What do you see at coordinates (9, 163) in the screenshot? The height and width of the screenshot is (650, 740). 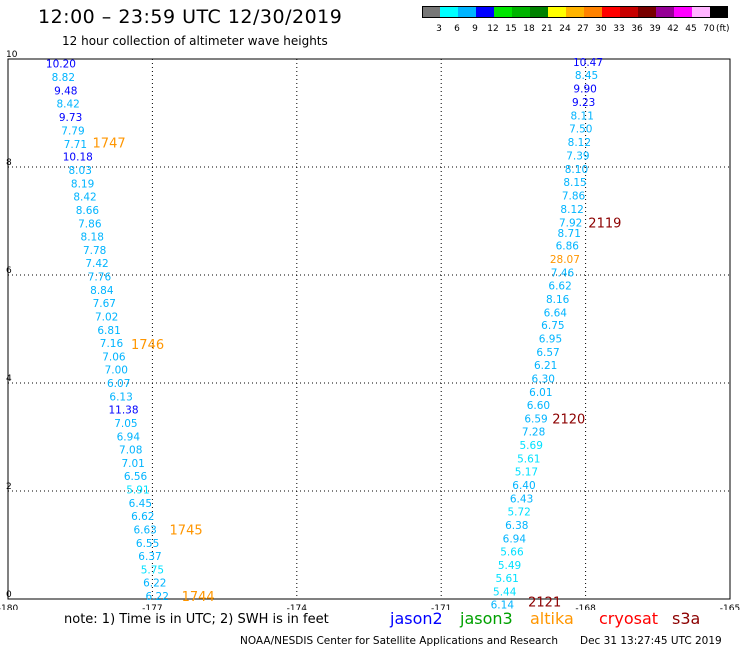 I see `y-tick-label: 8` at bounding box center [9, 163].